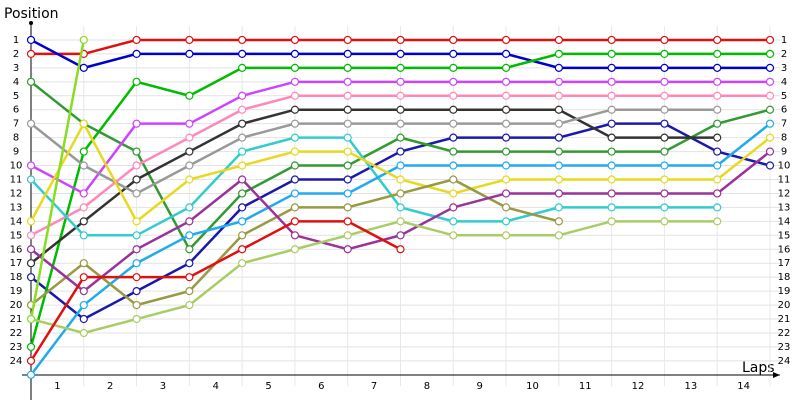 This screenshot has width=800, height=400. Describe the element at coordinates (16, 221) in the screenshot. I see `y-tick-label: 14` at that location.